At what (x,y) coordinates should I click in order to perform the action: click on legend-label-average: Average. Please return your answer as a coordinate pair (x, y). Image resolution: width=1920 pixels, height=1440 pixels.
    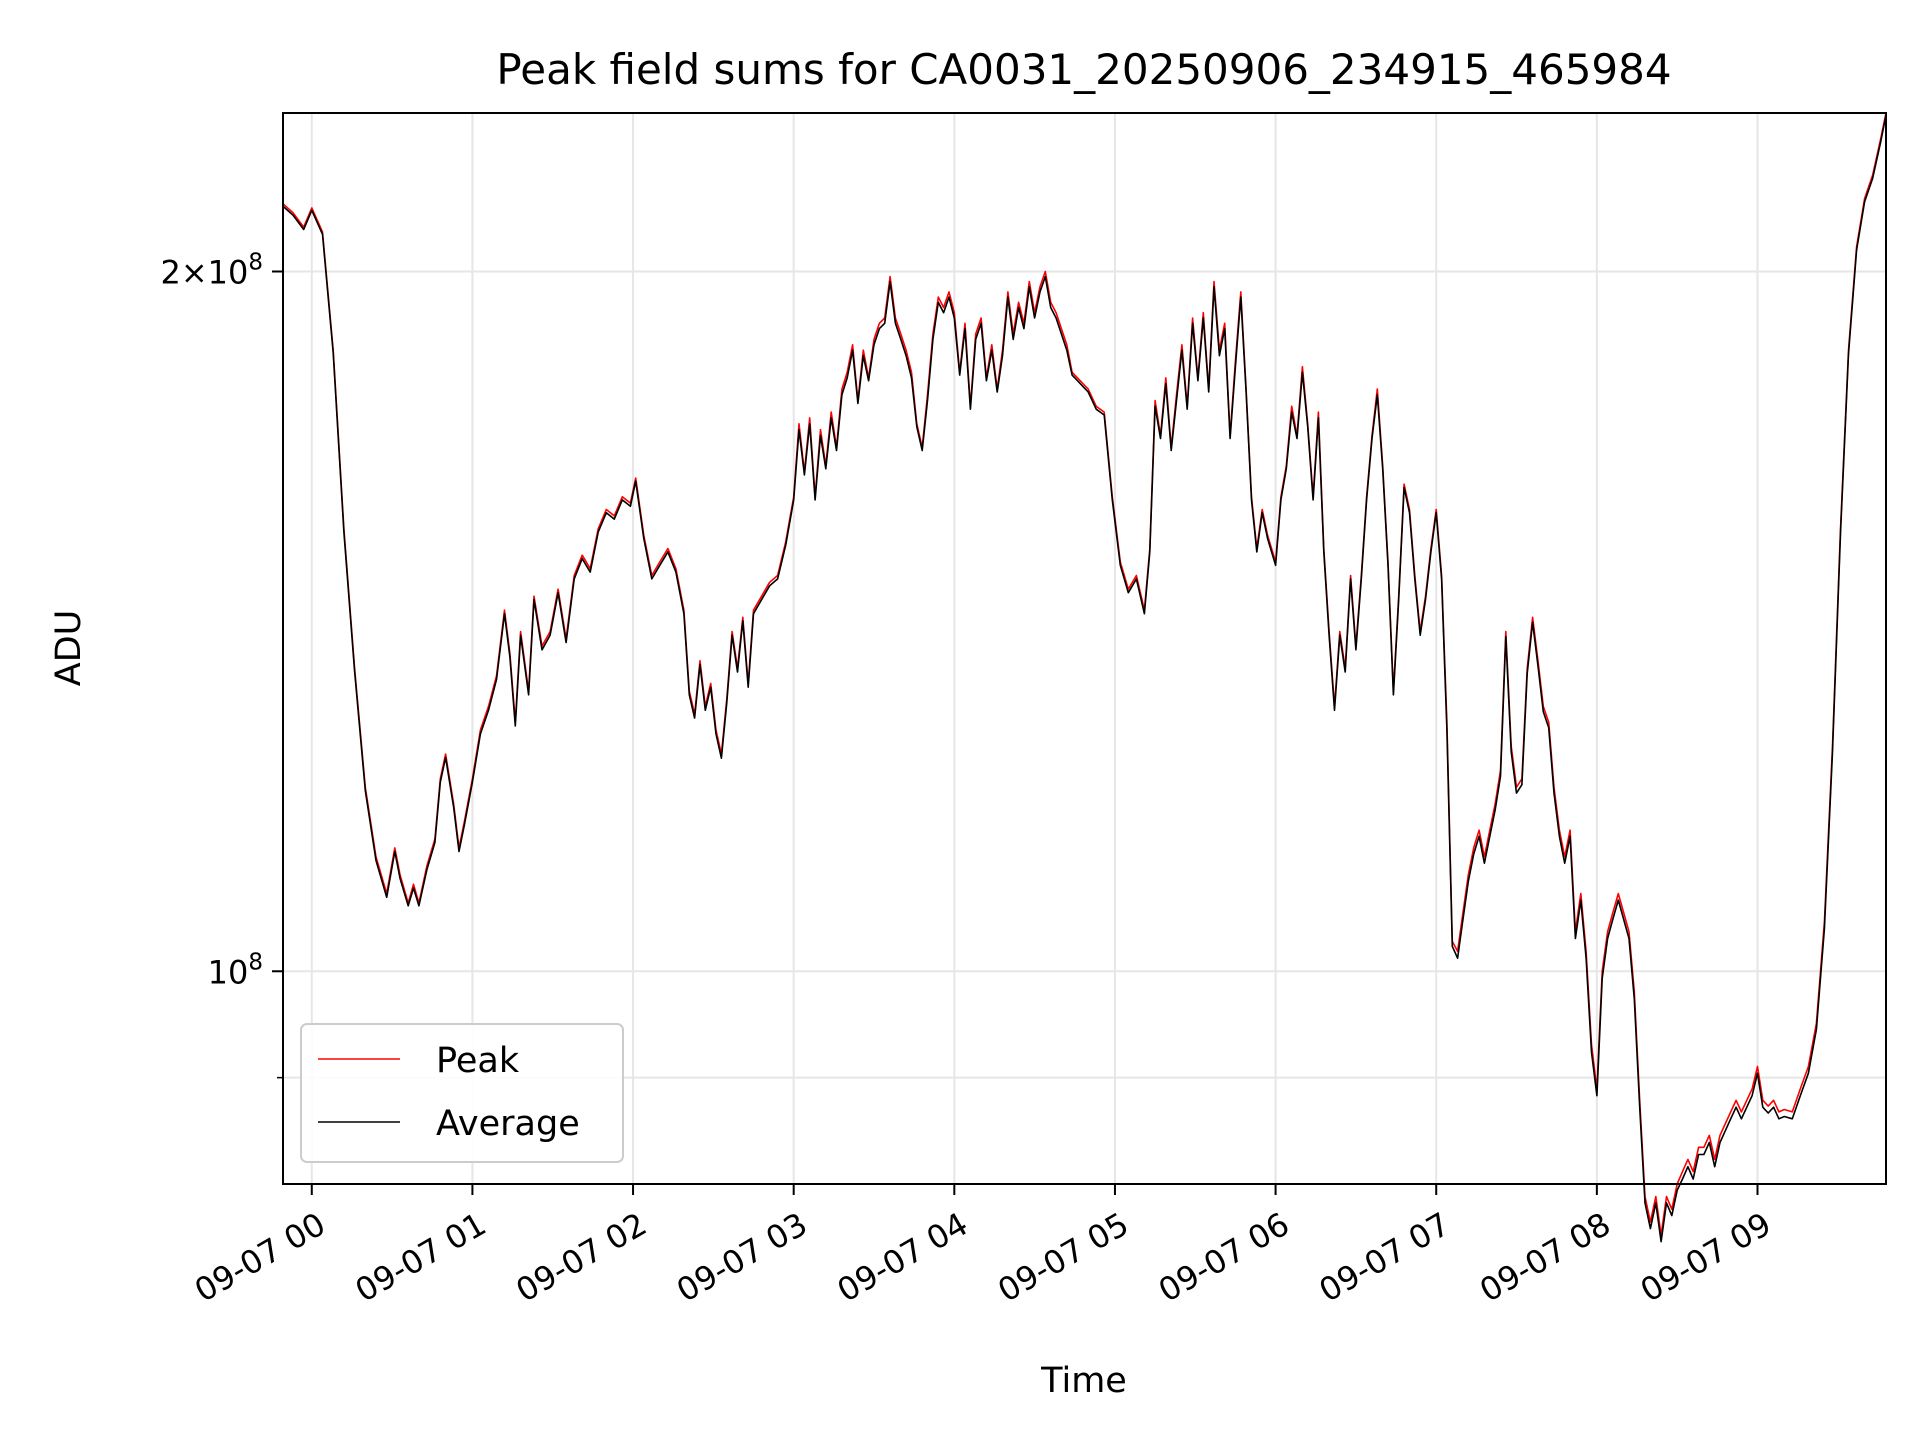
    Looking at the image, I should click on (508, 1124).